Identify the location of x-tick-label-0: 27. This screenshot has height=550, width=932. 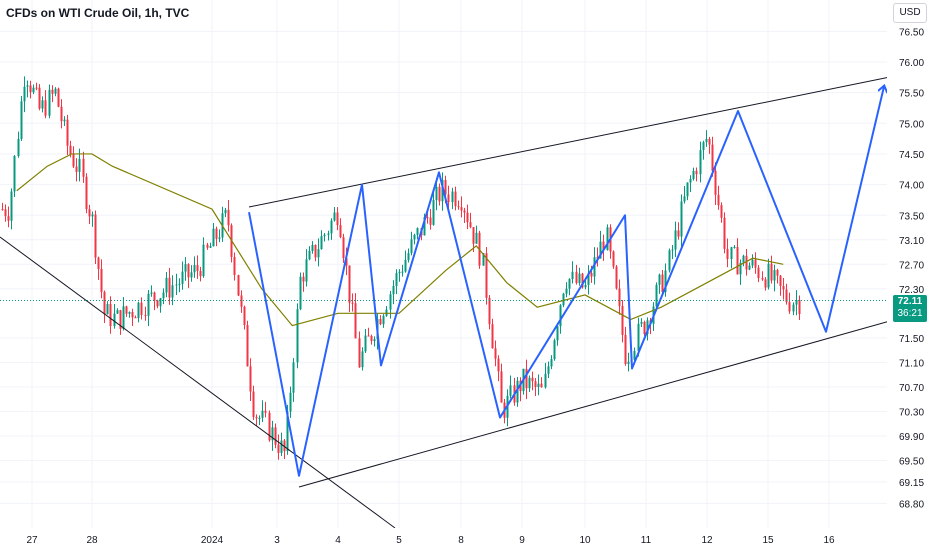
(32, 540).